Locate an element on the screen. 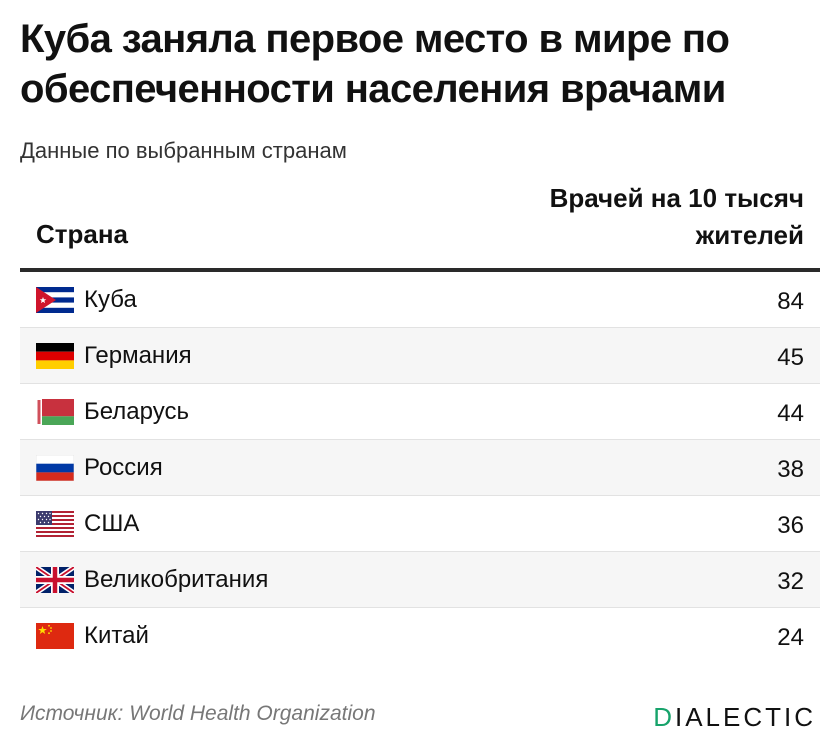  source-name: World Health Organization is located at coordinates (252, 713).